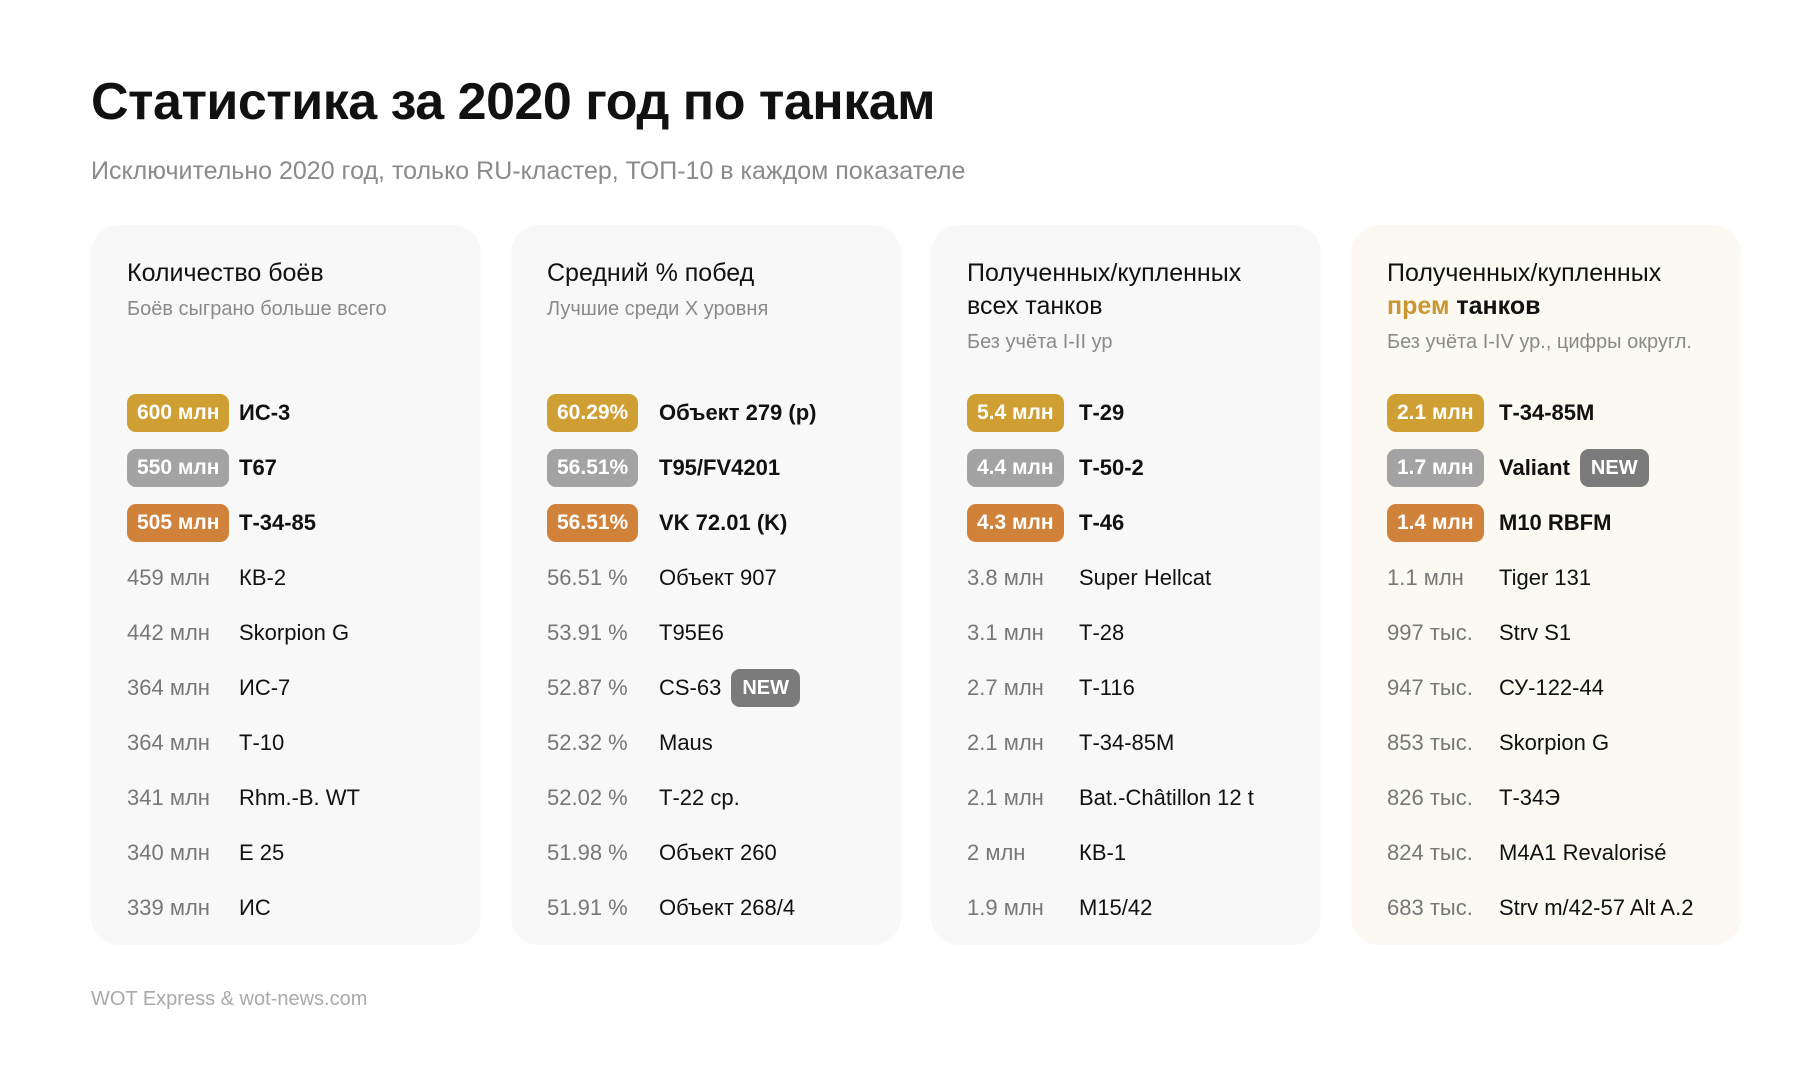 Image resolution: width=1815 pixels, height=1080 pixels. What do you see at coordinates (996, 852) in the screenshot?
I see `value-text: 2 млн` at bounding box center [996, 852].